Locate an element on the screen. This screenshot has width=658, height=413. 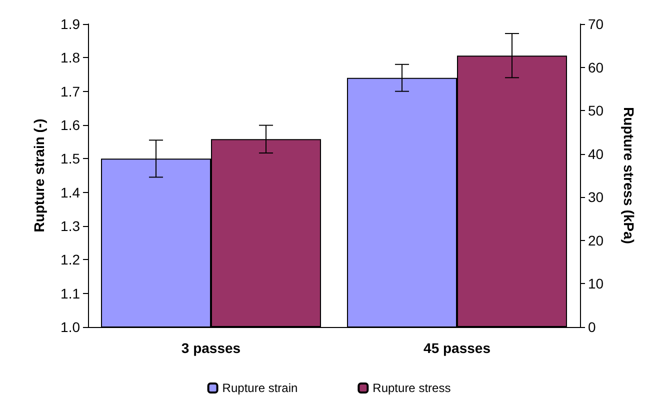
y-tick-label: 1.8 is located at coordinates (70, 58).